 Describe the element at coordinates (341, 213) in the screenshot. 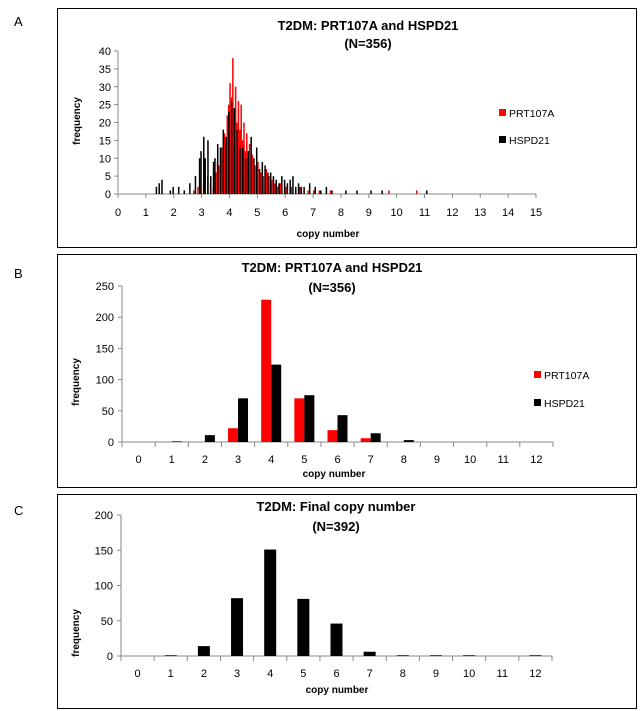

I see `chart-a-x-tick-label: 8` at that location.